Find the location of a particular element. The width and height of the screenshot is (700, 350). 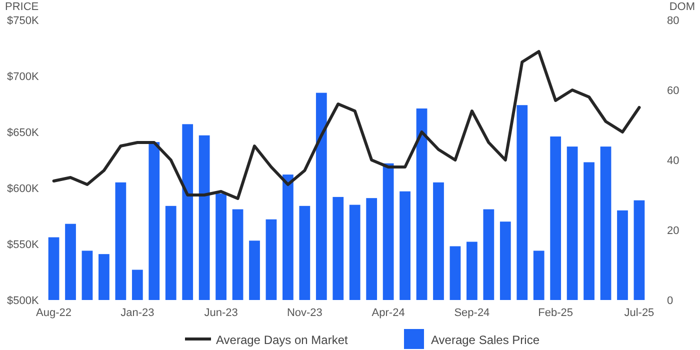

y2-tick-label: 0 is located at coordinates (670, 301).